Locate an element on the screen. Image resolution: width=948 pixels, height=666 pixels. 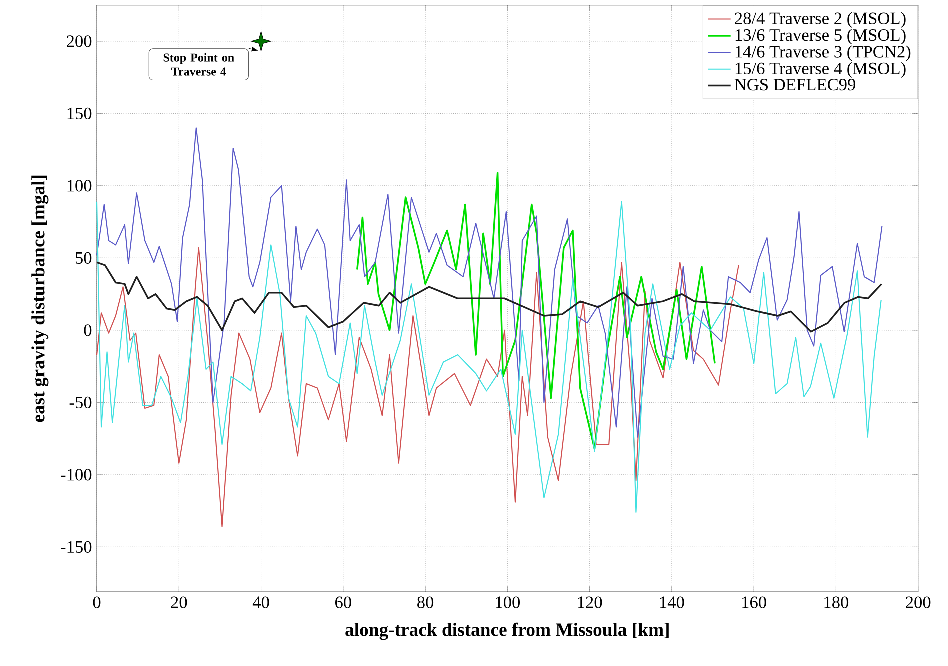
y-tick-label: 50 is located at coordinates (84, 258).